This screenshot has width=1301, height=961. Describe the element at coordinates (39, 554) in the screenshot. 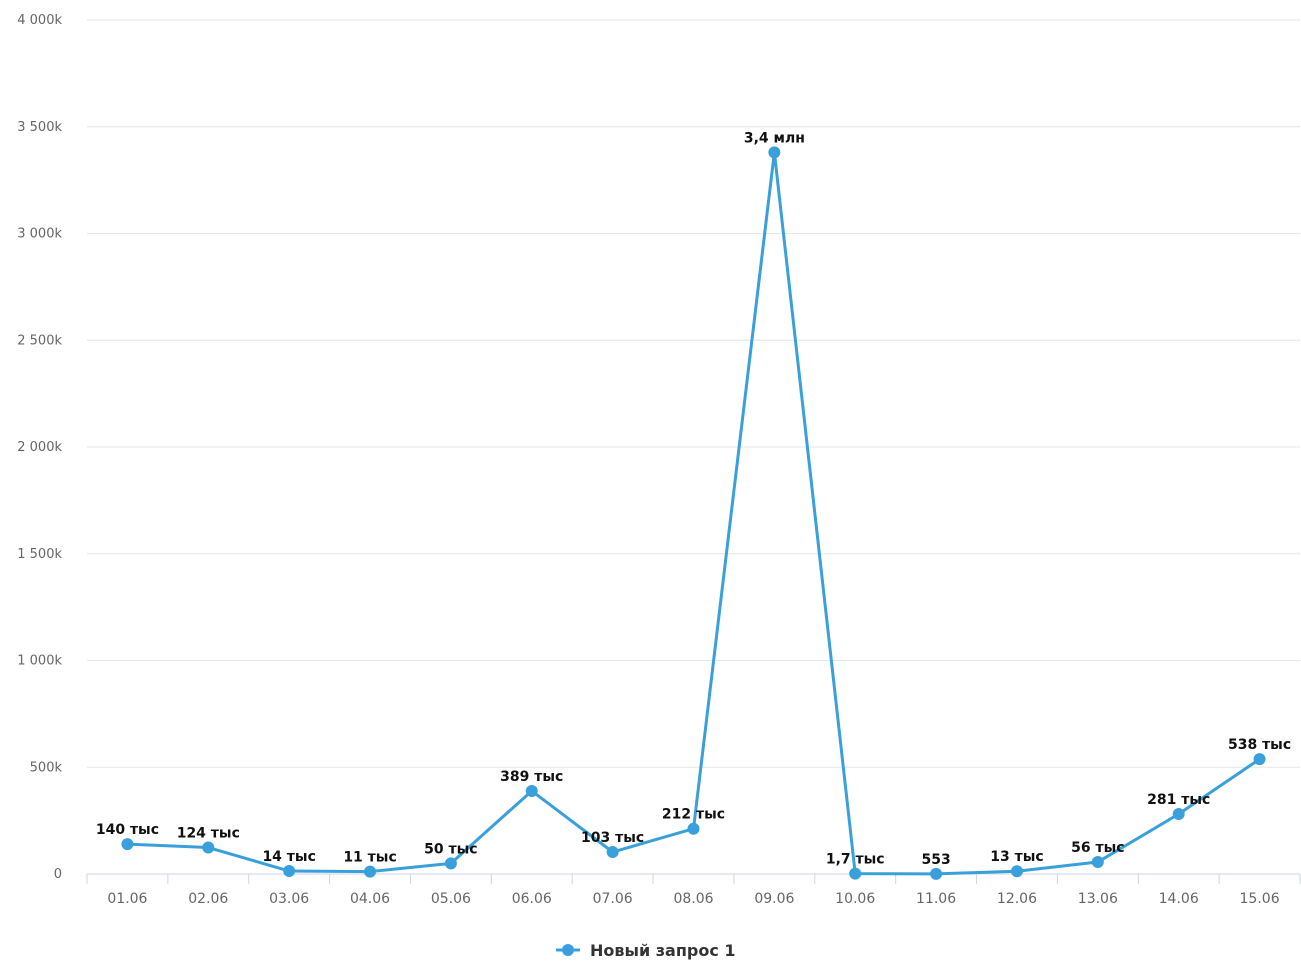

I see `y-tick-label: 1 500k` at that location.